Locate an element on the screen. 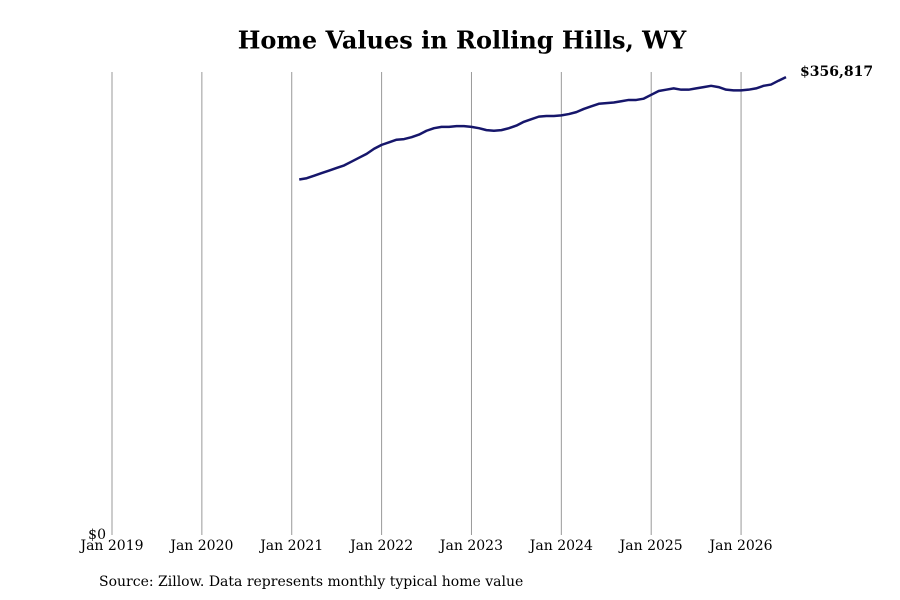  x-tick-label: Jan 2024 is located at coordinates (560, 546).